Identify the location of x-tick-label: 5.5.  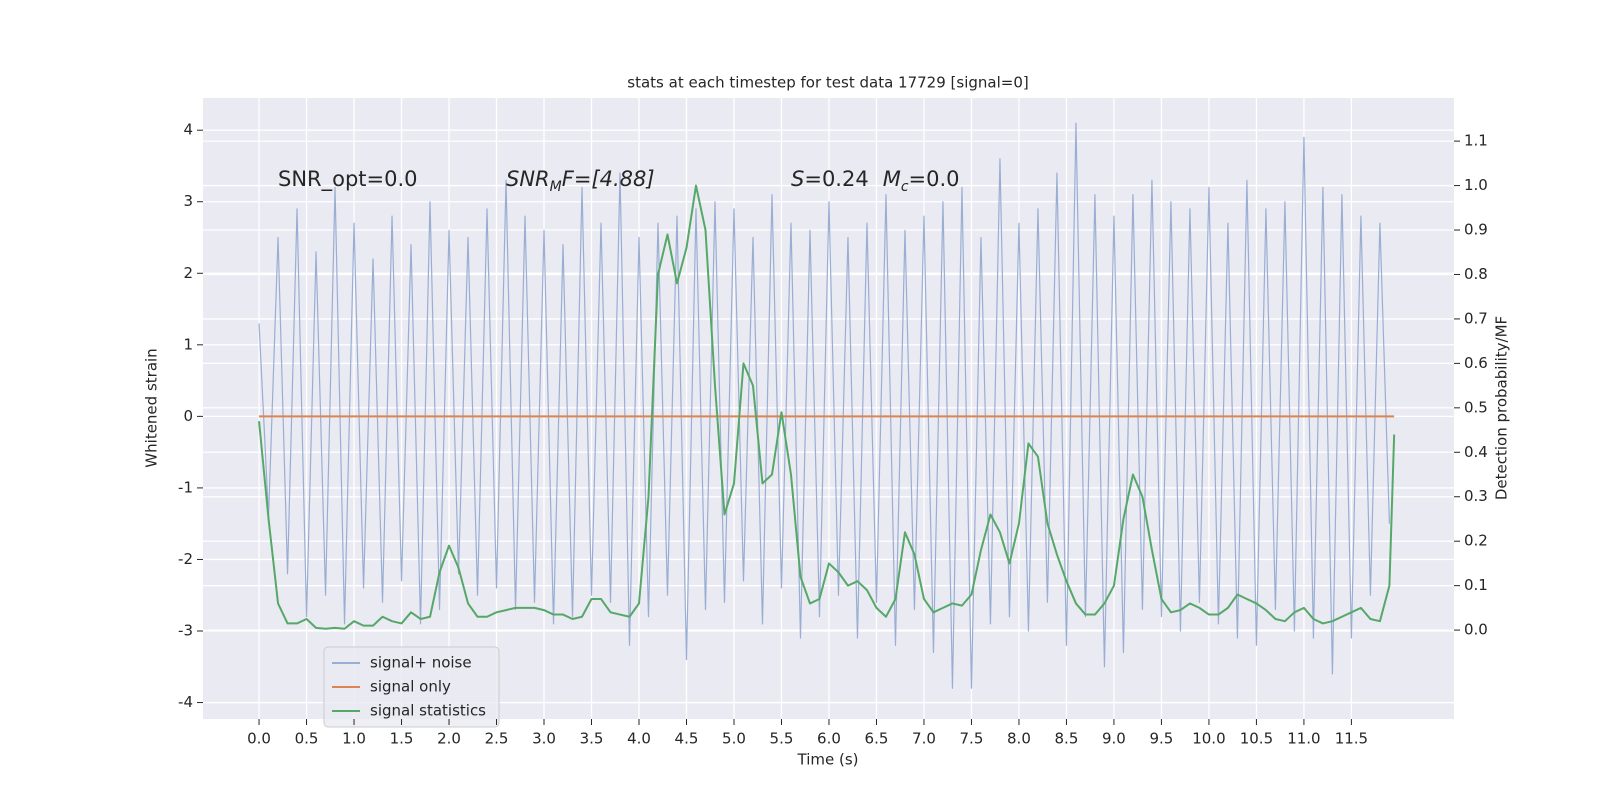
(782, 739).